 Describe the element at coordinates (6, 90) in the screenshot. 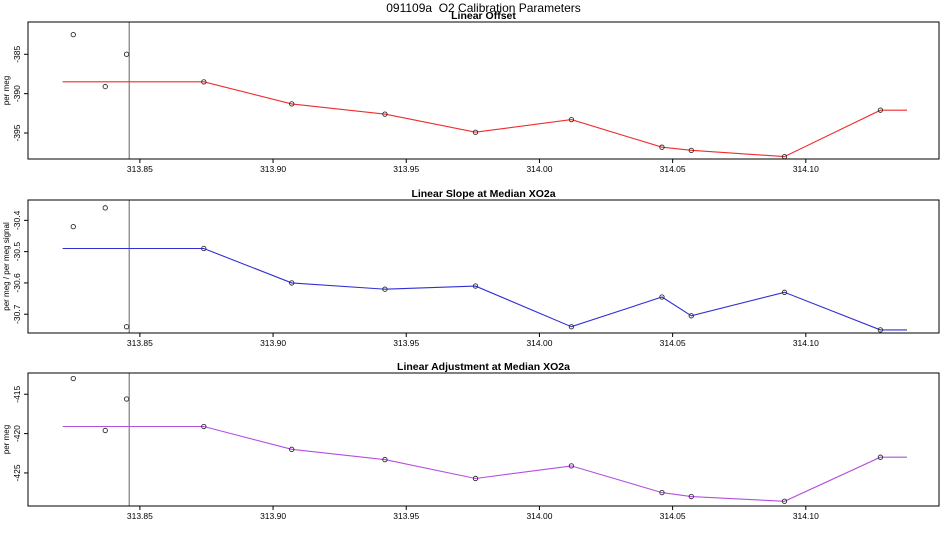

I see `panel-0-y-axis-title: per meg` at that location.